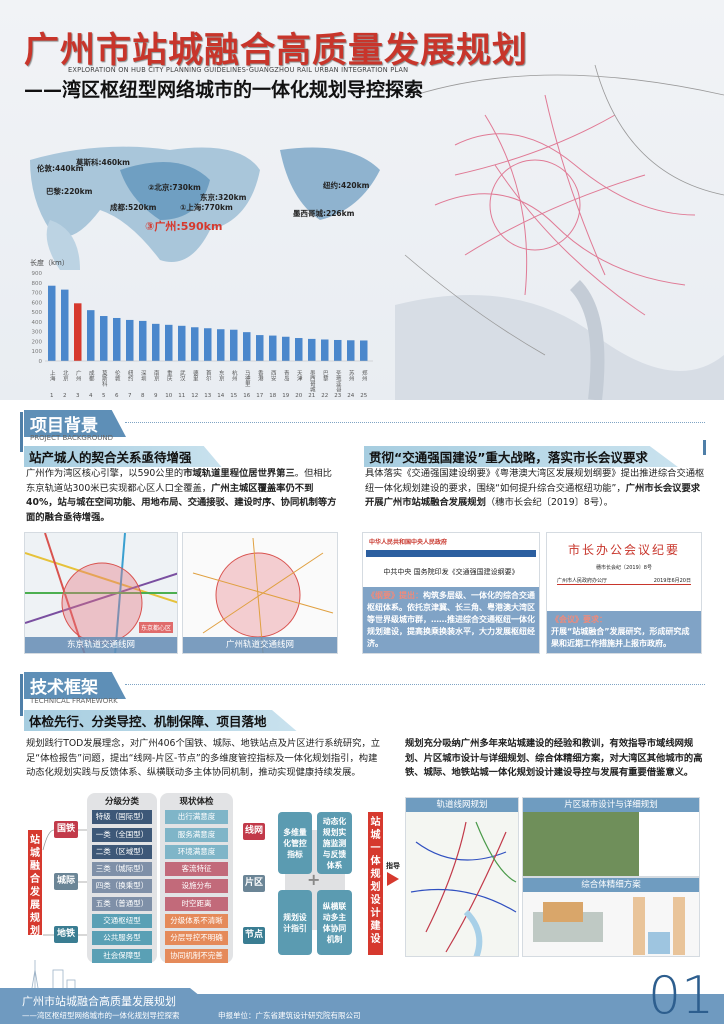 The height and width of the screenshot is (1026, 724). I want to click on rank-label: 9, so click(156, 396).